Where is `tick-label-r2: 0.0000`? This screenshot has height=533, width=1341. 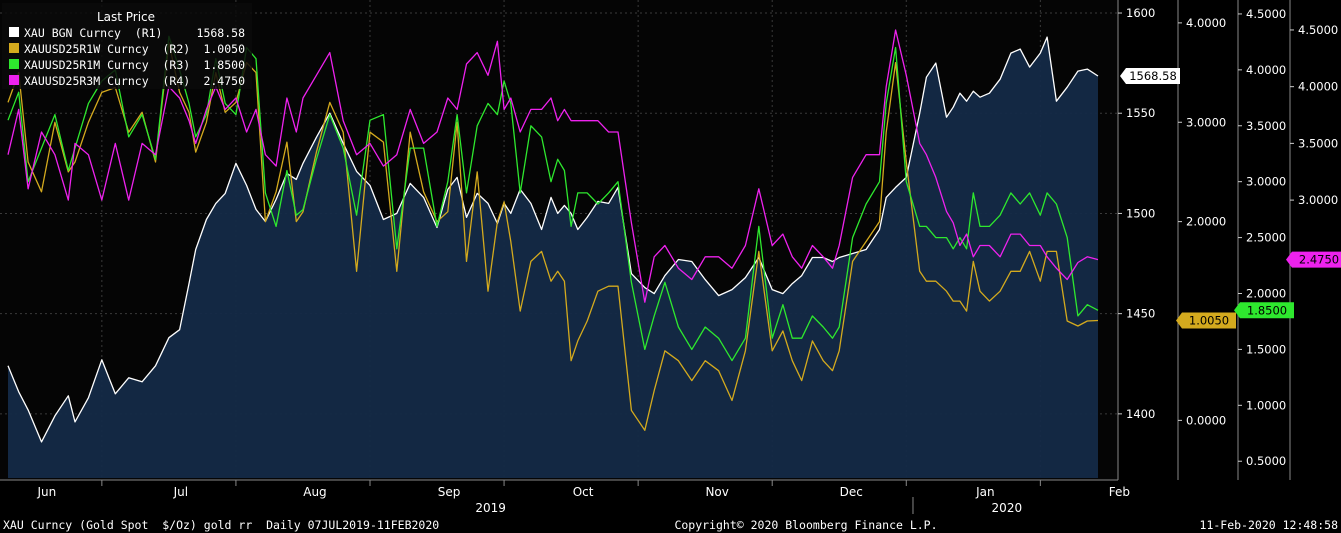 tick-label-r2: 0.0000 is located at coordinates (1206, 420).